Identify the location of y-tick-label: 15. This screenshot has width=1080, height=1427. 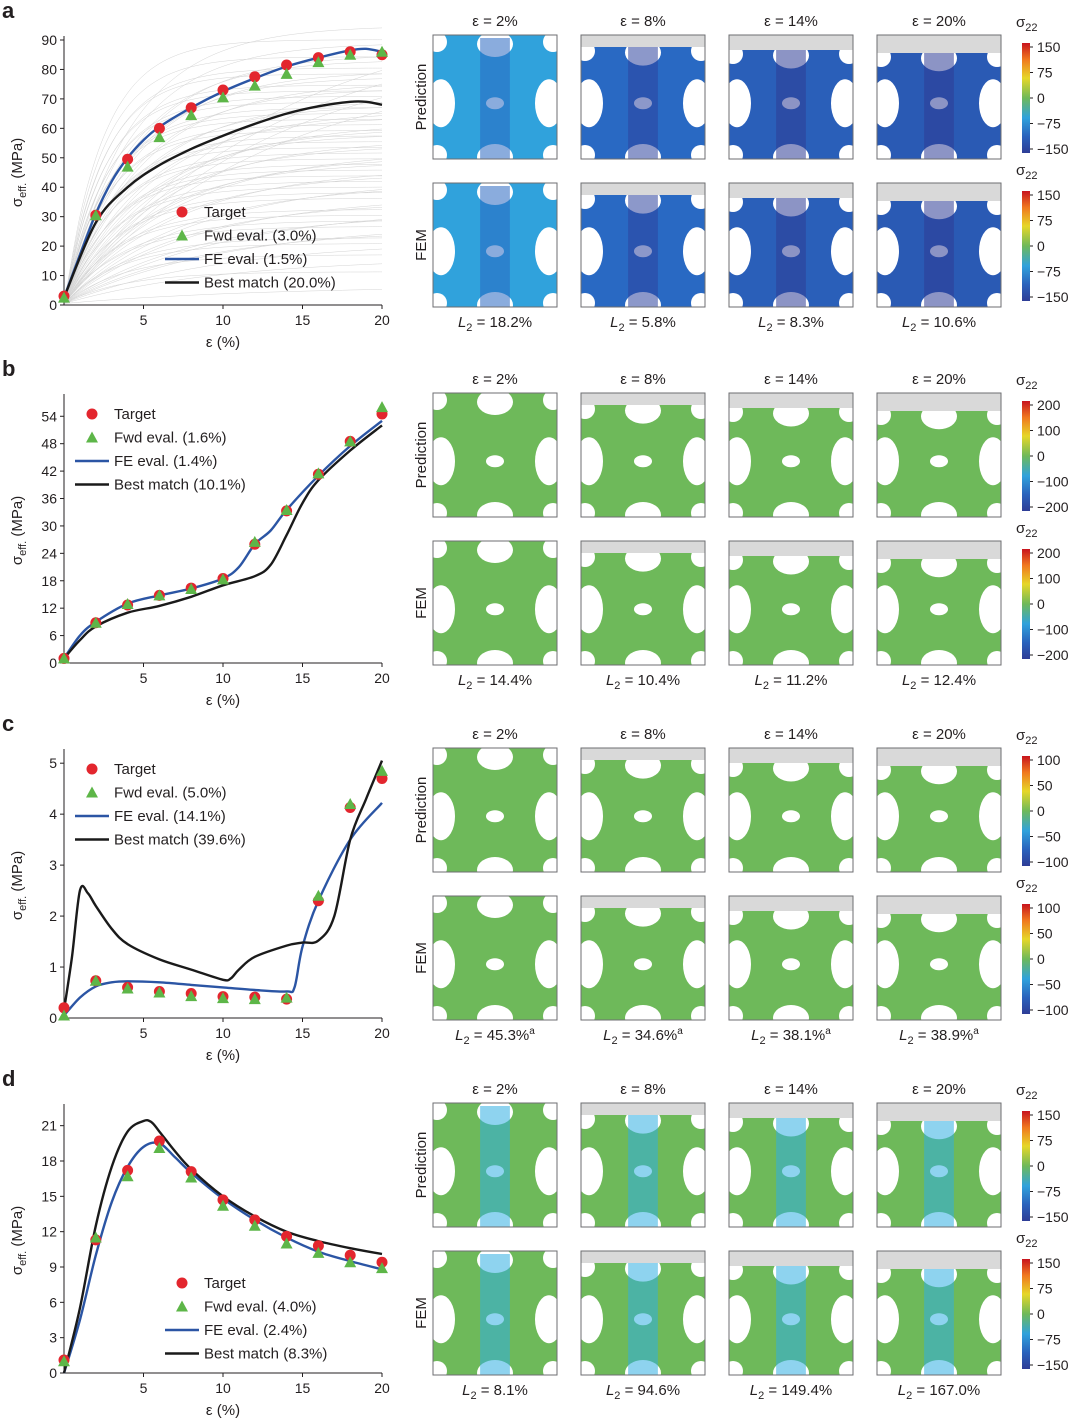
(49, 1196).